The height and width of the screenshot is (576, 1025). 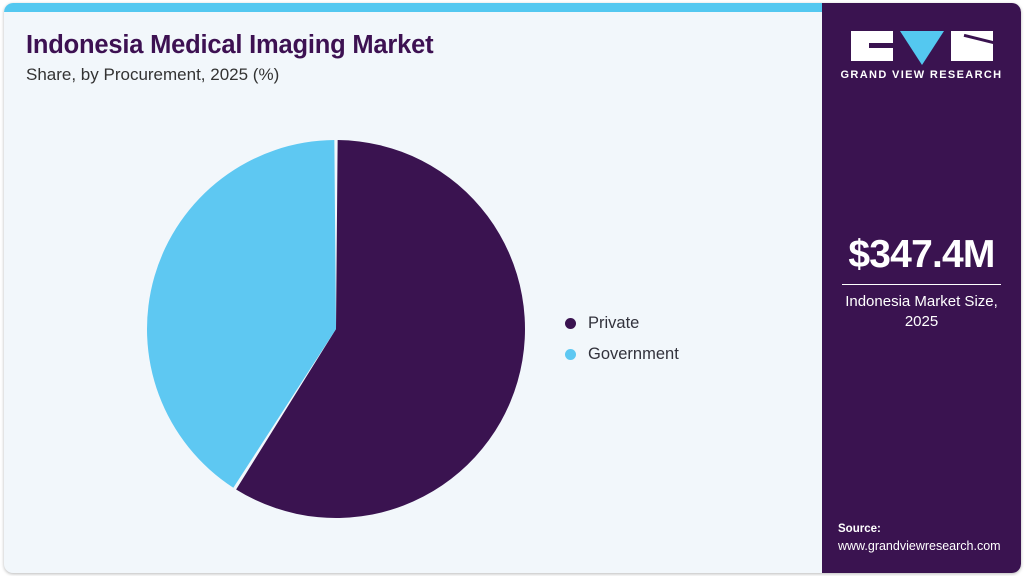 What do you see at coordinates (971, 46) in the screenshot?
I see `gvr-r-block-icon` at bounding box center [971, 46].